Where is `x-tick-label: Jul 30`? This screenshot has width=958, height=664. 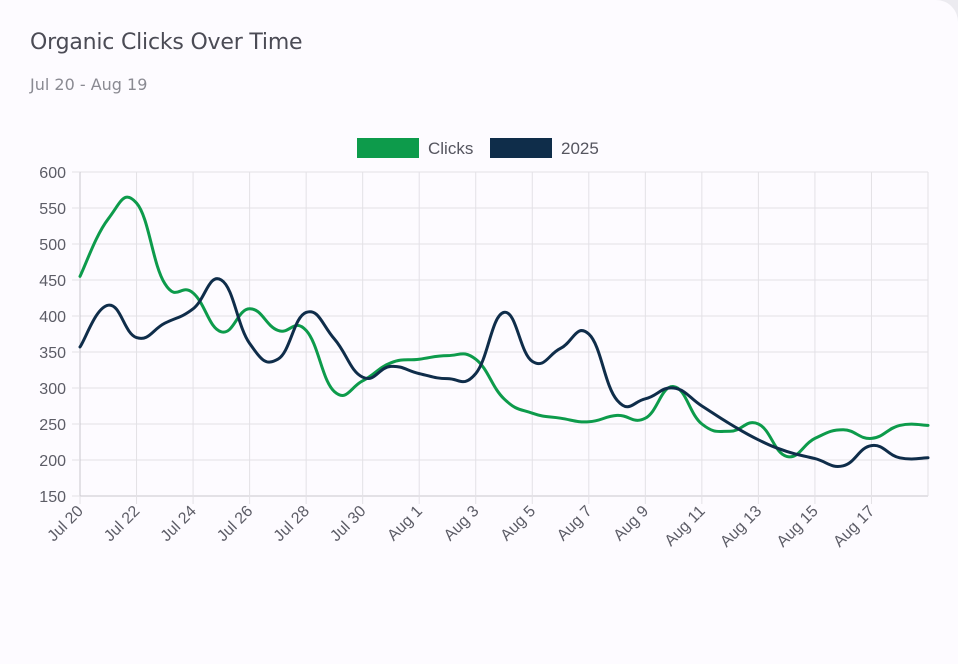 x-tick-label: Jul 30 is located at coordinates (348, 524).